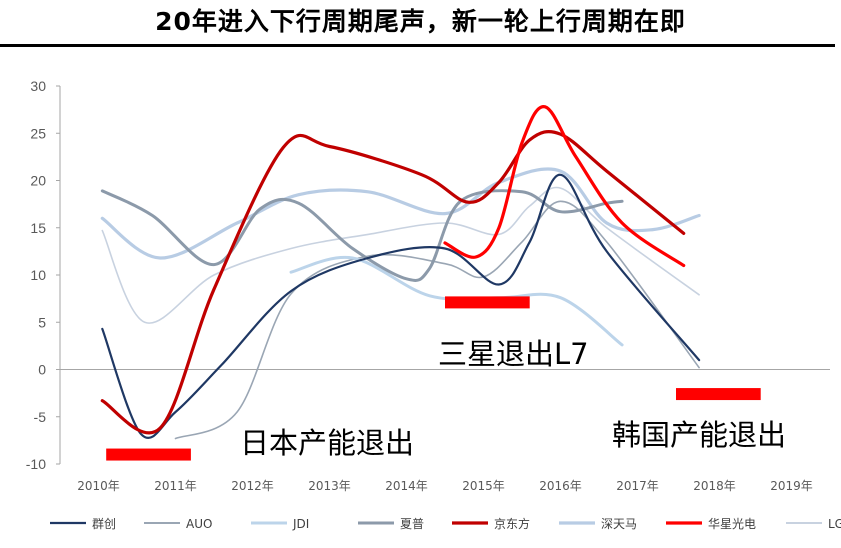  I want to click on x-tick-label: 2016年, so click(560, 486).